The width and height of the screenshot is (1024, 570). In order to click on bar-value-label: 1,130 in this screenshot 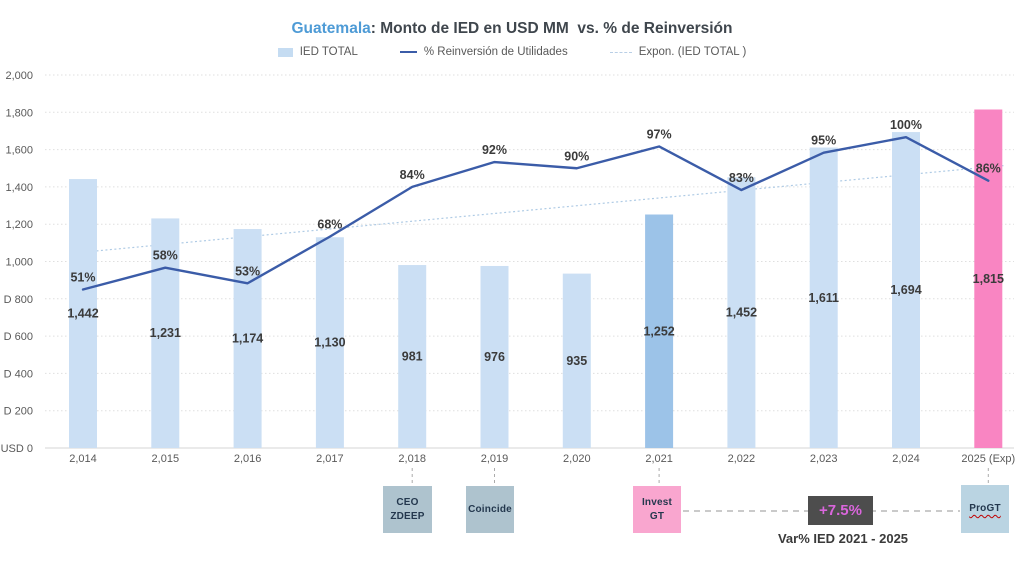, I will do `click(329, 343)`.